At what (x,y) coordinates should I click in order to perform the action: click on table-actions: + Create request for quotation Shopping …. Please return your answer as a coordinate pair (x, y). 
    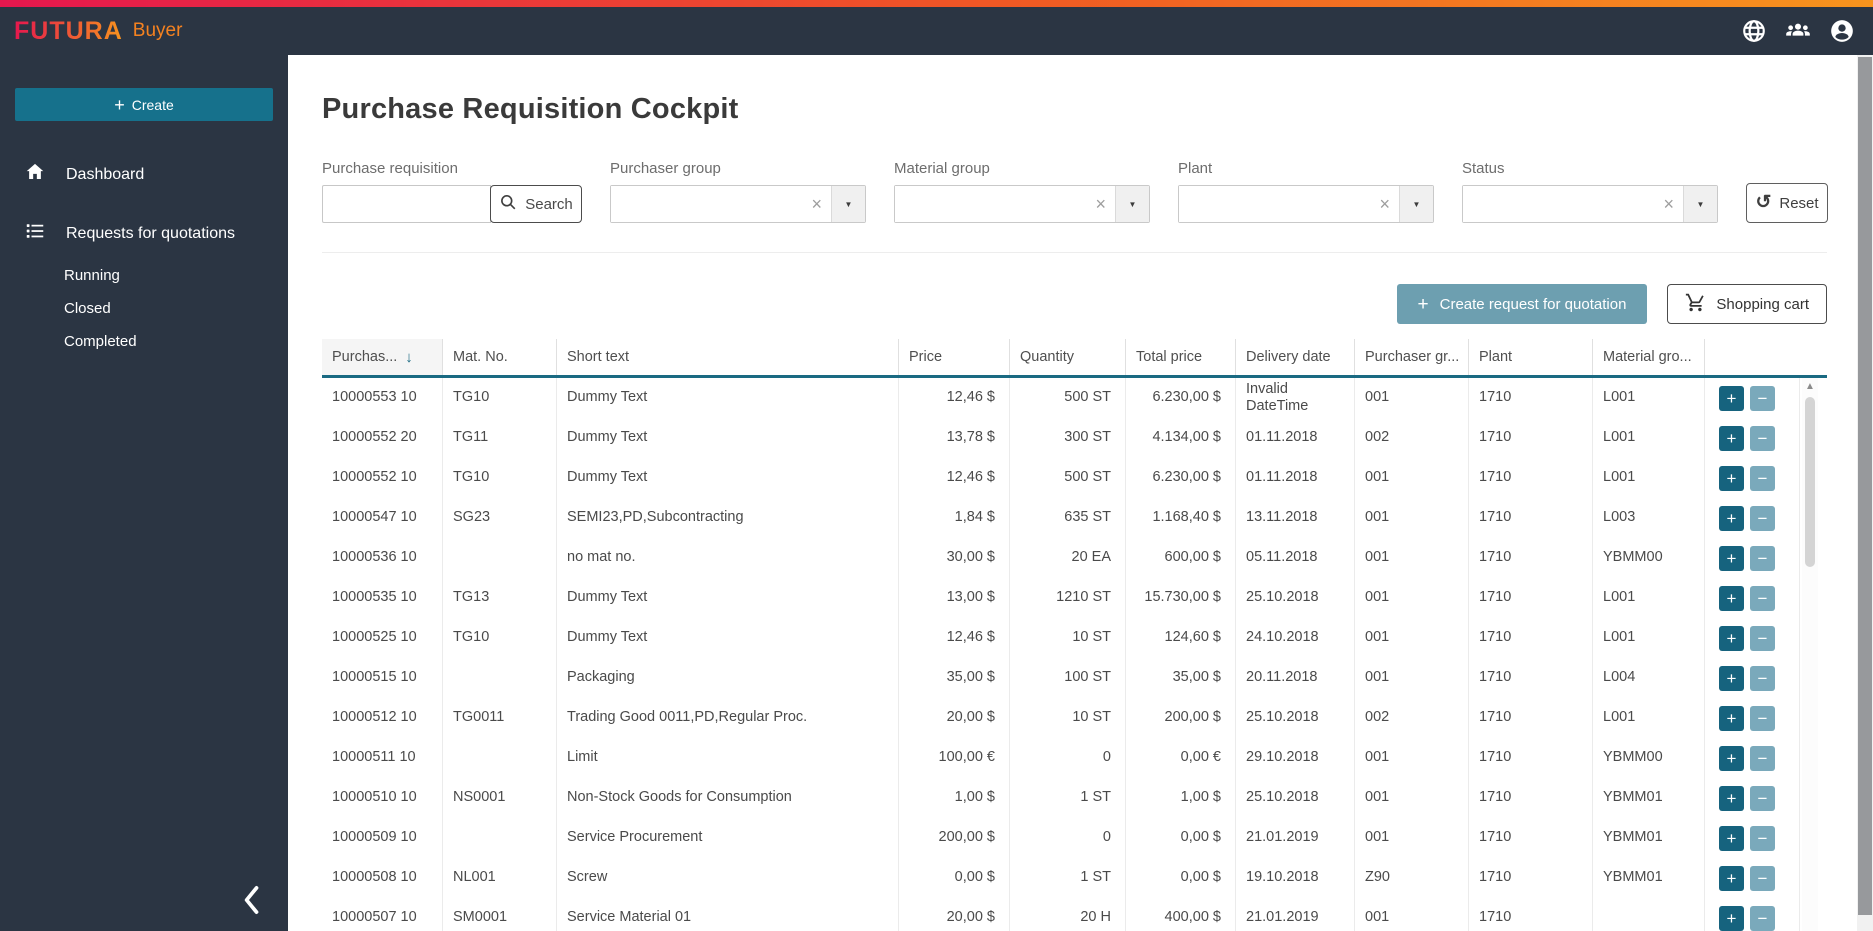
    Looking at the image, I should click on (1074, 304).